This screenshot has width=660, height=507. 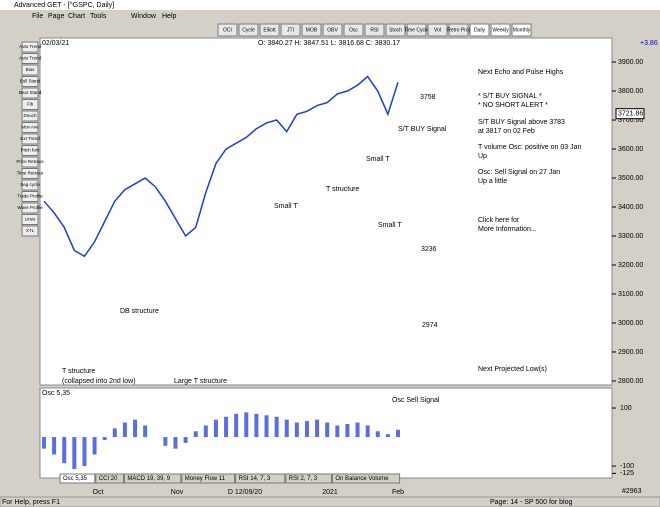 I want to click on side-tool-label: Bear Stand, so click(x=30, y=92).